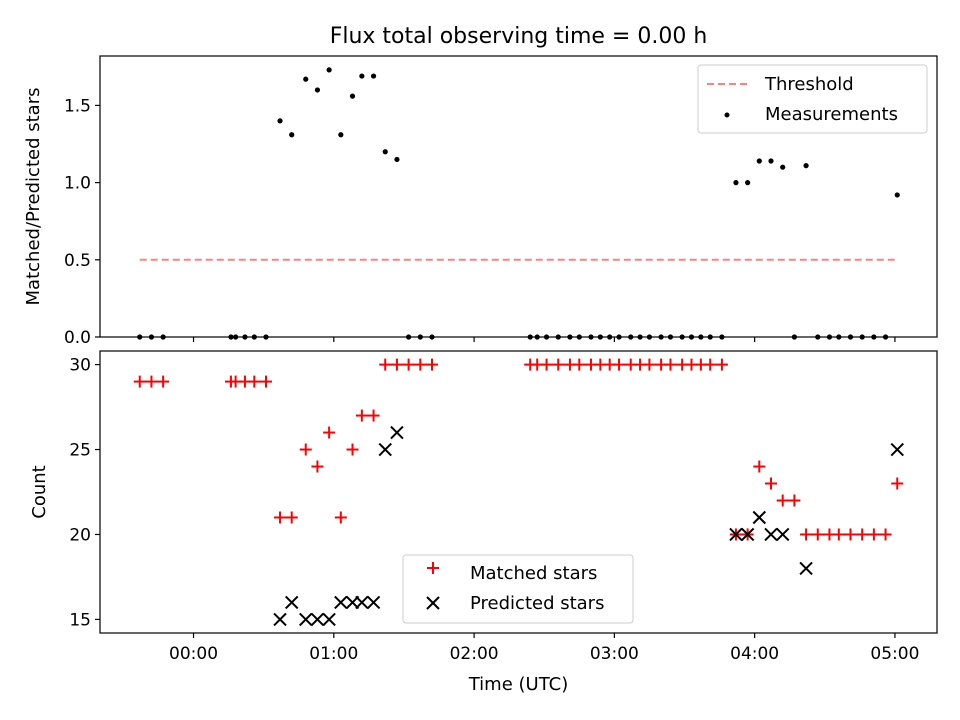 The width and height of the screenshot is (960, 720). I want to click on bottom-legend-box, so click(518, 589).